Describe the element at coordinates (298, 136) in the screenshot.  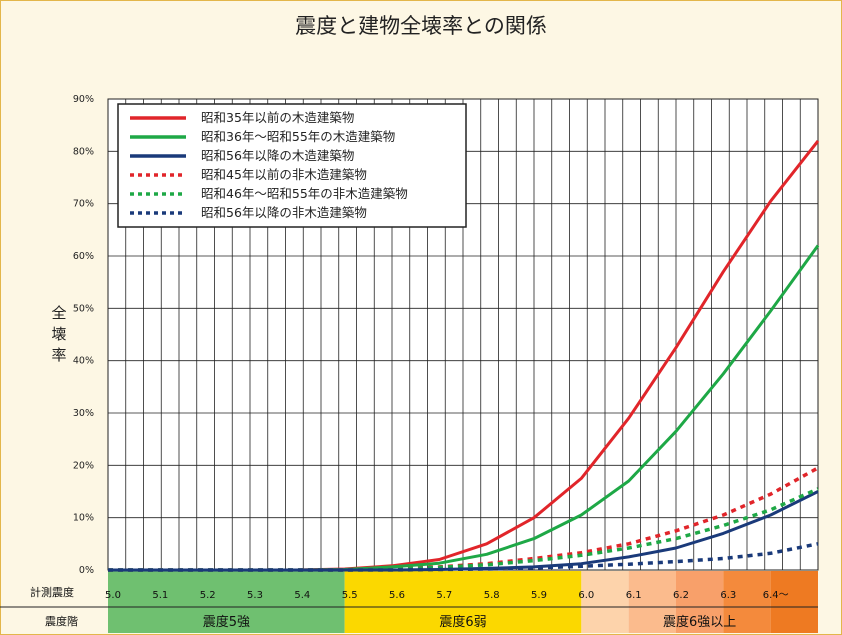
I see `legend-label: 昭和36年〜昭和55年の木造建築物` at that location.